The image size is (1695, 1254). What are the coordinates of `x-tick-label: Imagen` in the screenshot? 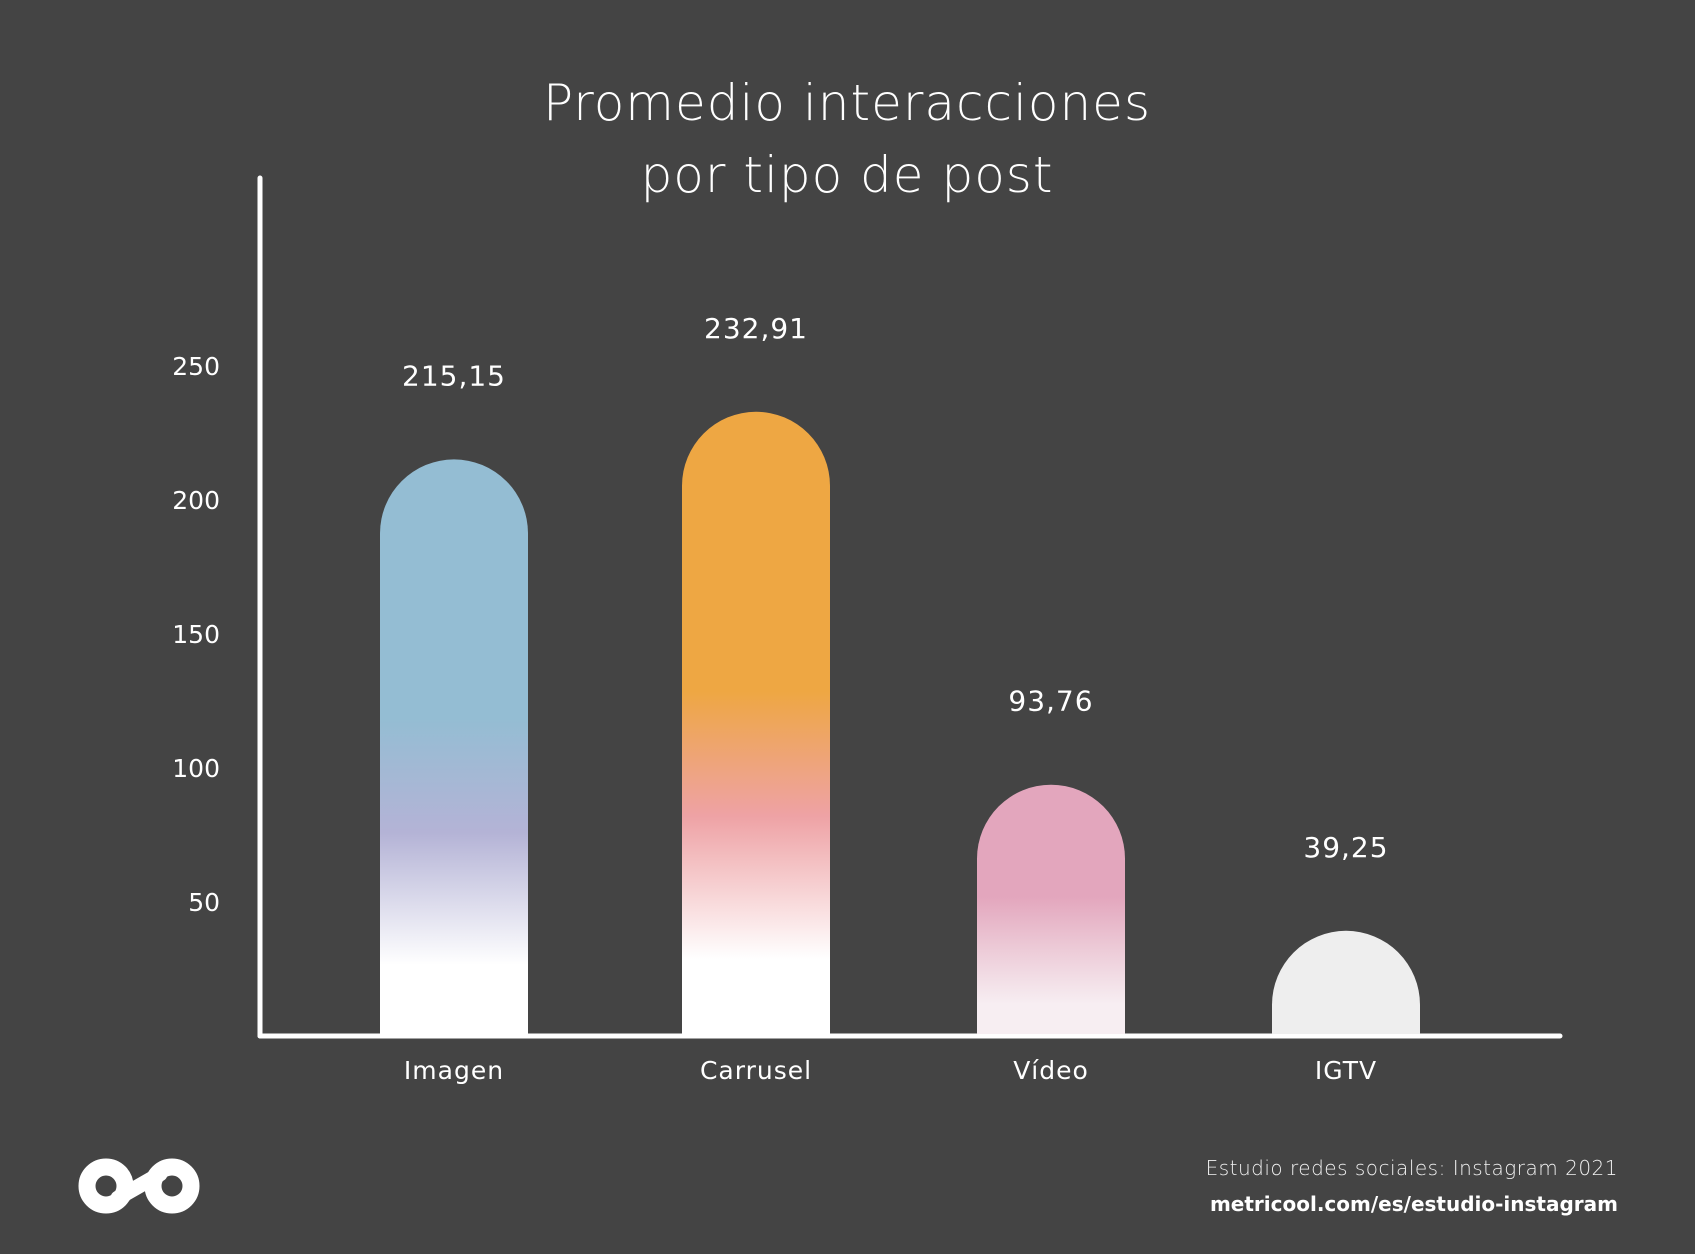 It's located at (454, 1070).